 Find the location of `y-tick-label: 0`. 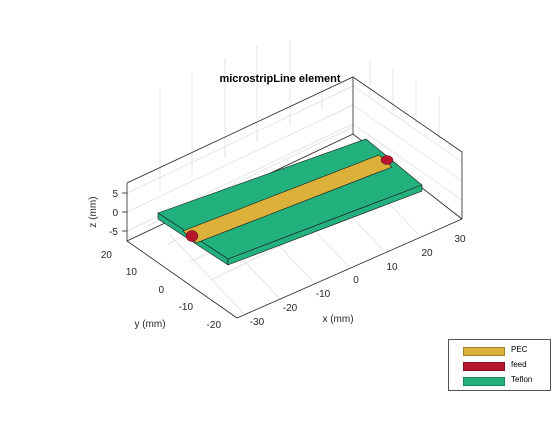

y-tick-label: 0 is located at coordinates (161, 290).